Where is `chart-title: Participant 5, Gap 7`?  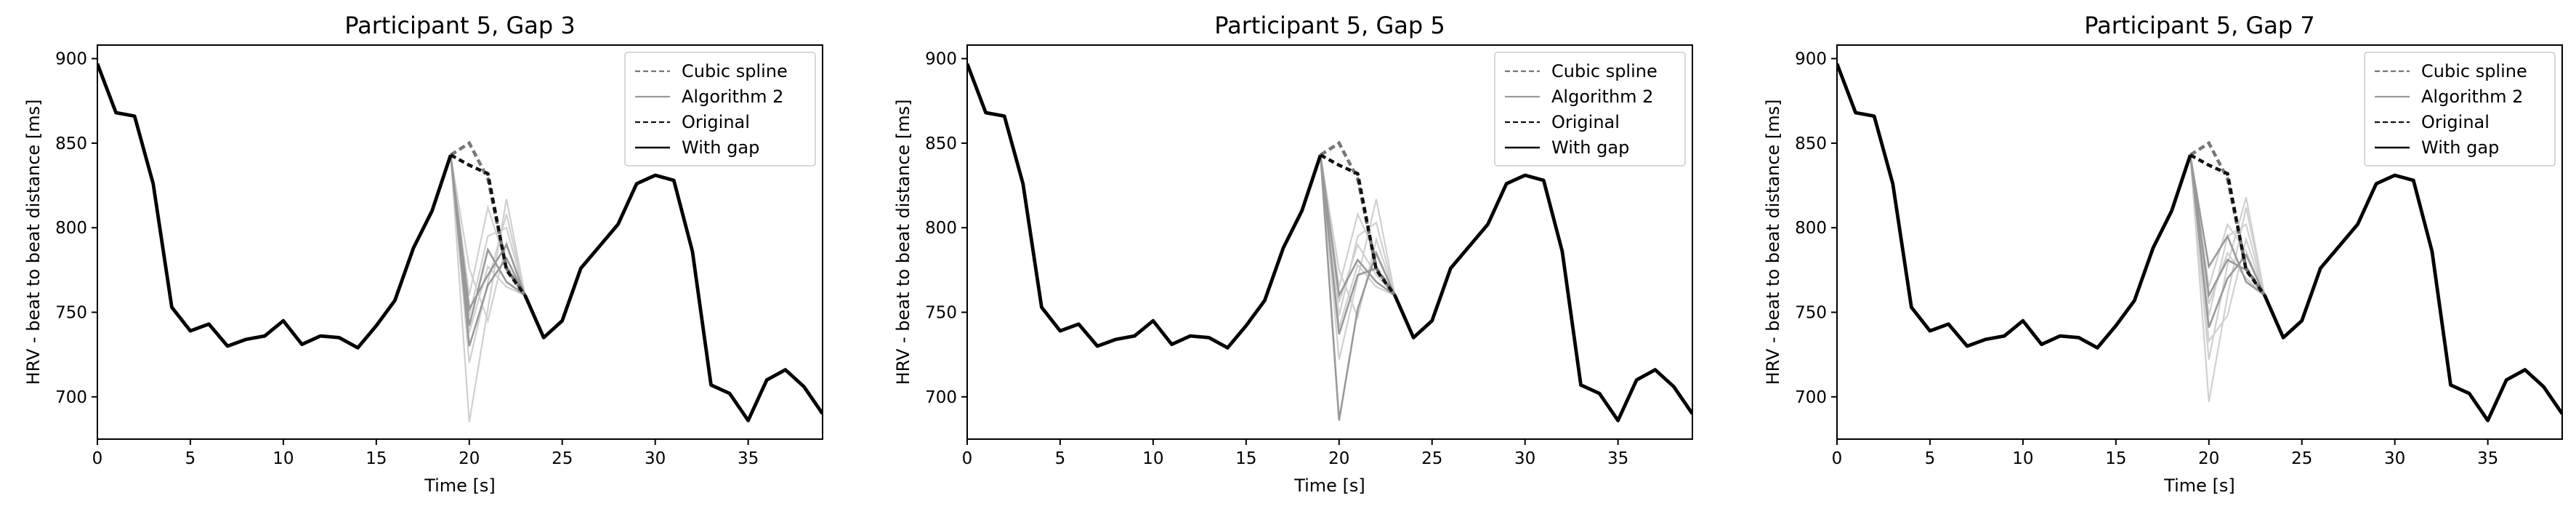 chart-title: Participant 5, Gap 7 is located at coordinates (2199, 25).